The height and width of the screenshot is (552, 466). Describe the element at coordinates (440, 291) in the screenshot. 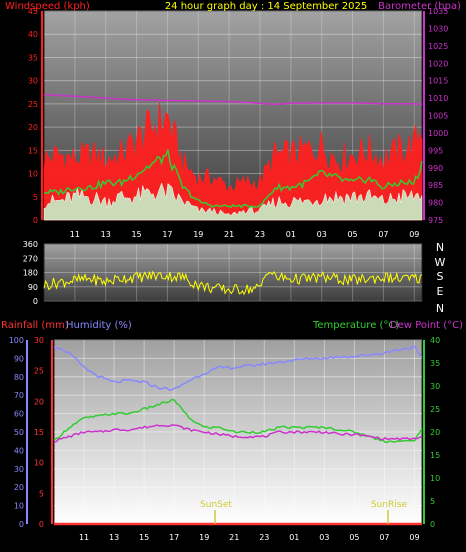

I see `compass-label-e: E` at that location.